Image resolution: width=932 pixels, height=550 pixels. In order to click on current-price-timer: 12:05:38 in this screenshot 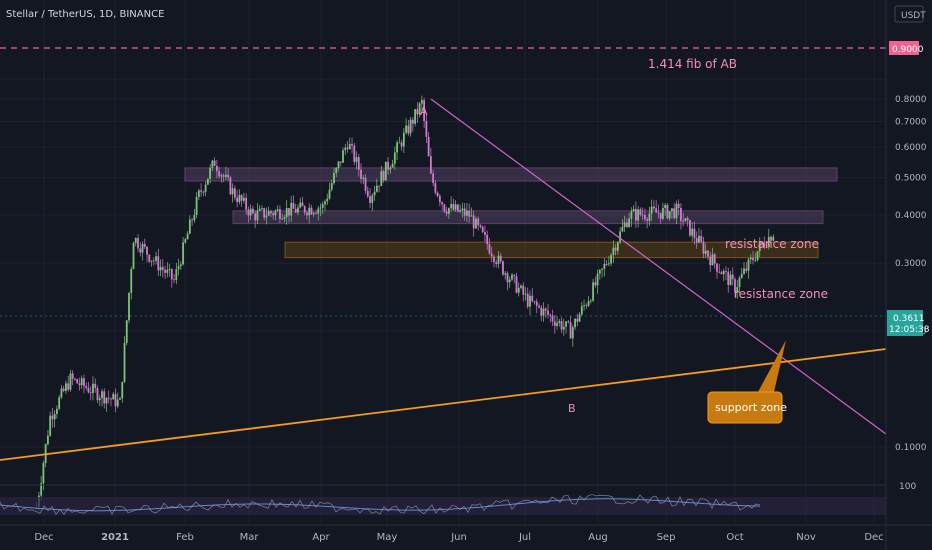, I will do `click(909, 330)`.